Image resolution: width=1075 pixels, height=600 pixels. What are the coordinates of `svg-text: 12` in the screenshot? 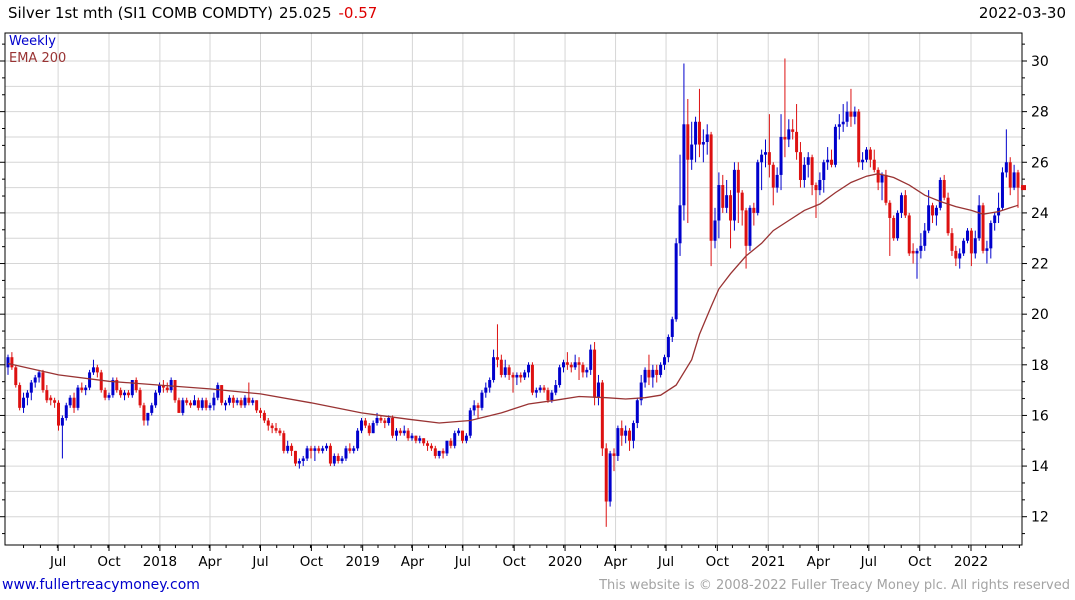 It's located at (1040, 518).